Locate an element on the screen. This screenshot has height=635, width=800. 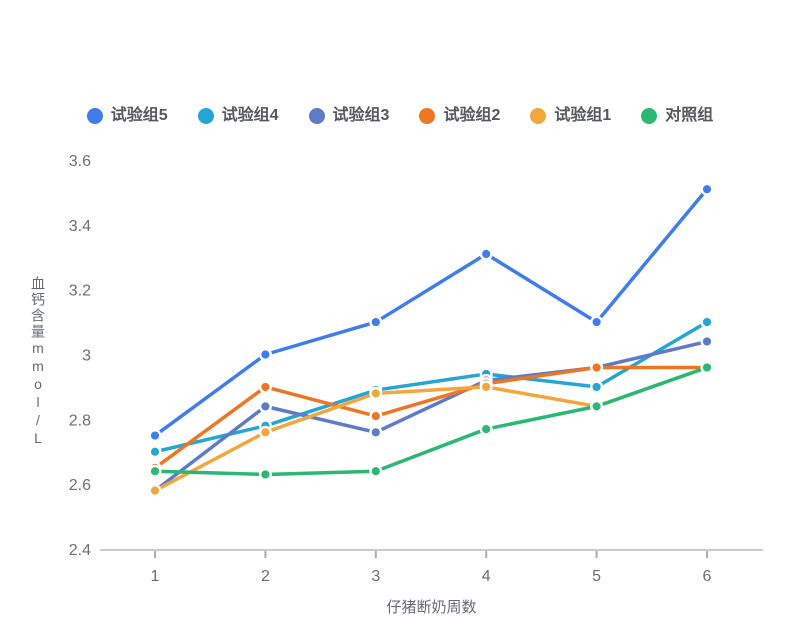
legend-item-对照组: 对照组 is located at coordinates (677, 116).